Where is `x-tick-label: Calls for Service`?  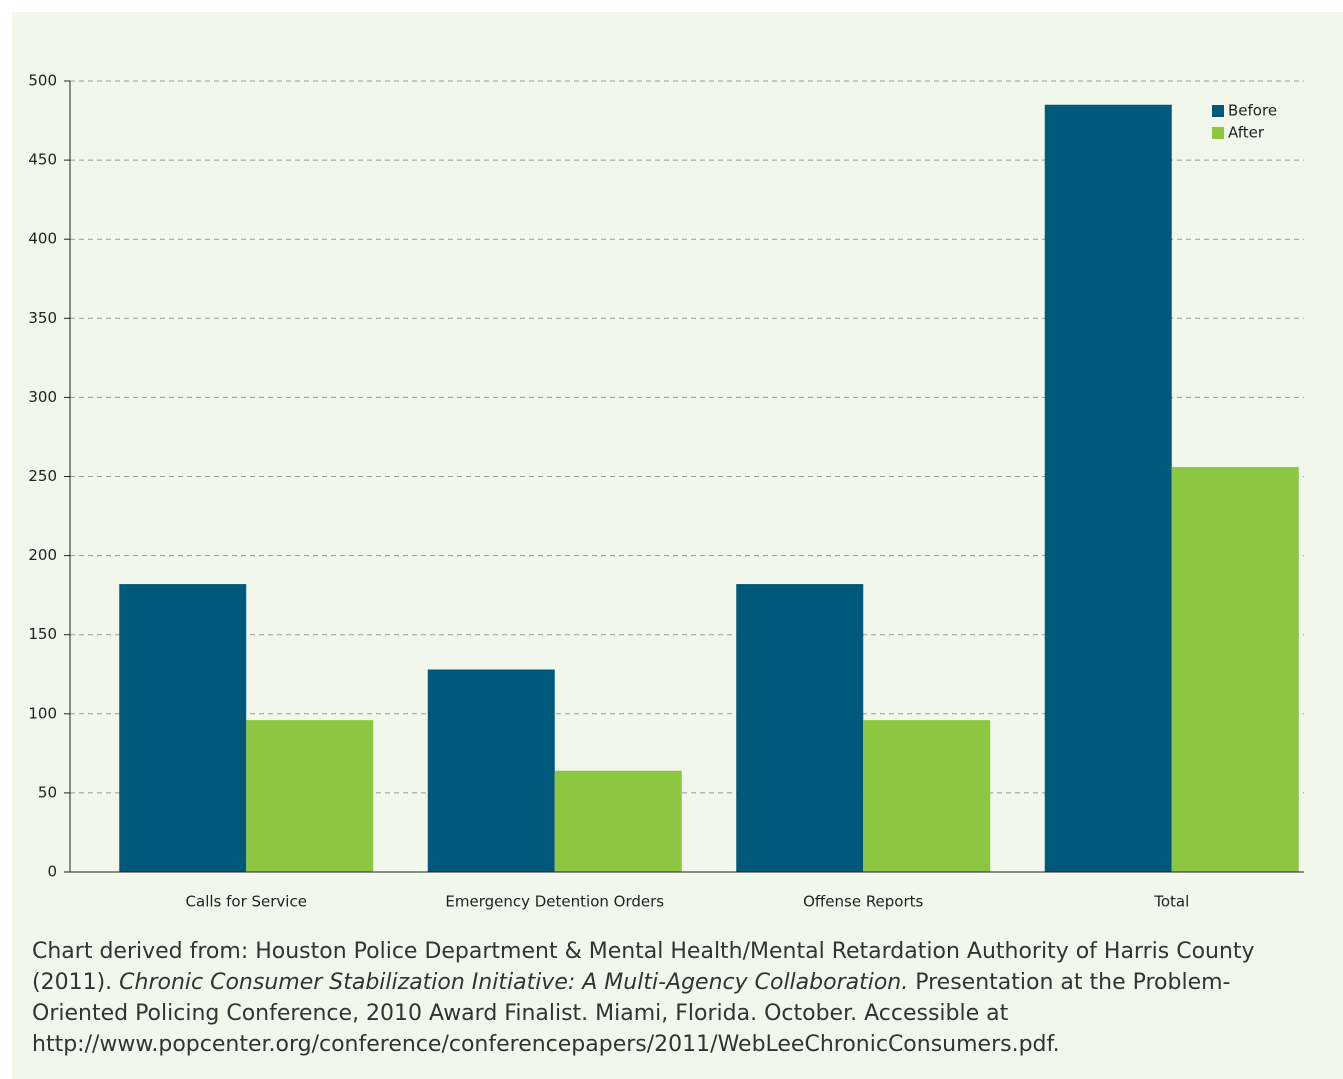
x-tick-label: Calls for Service is located at coordinates (246, 902).